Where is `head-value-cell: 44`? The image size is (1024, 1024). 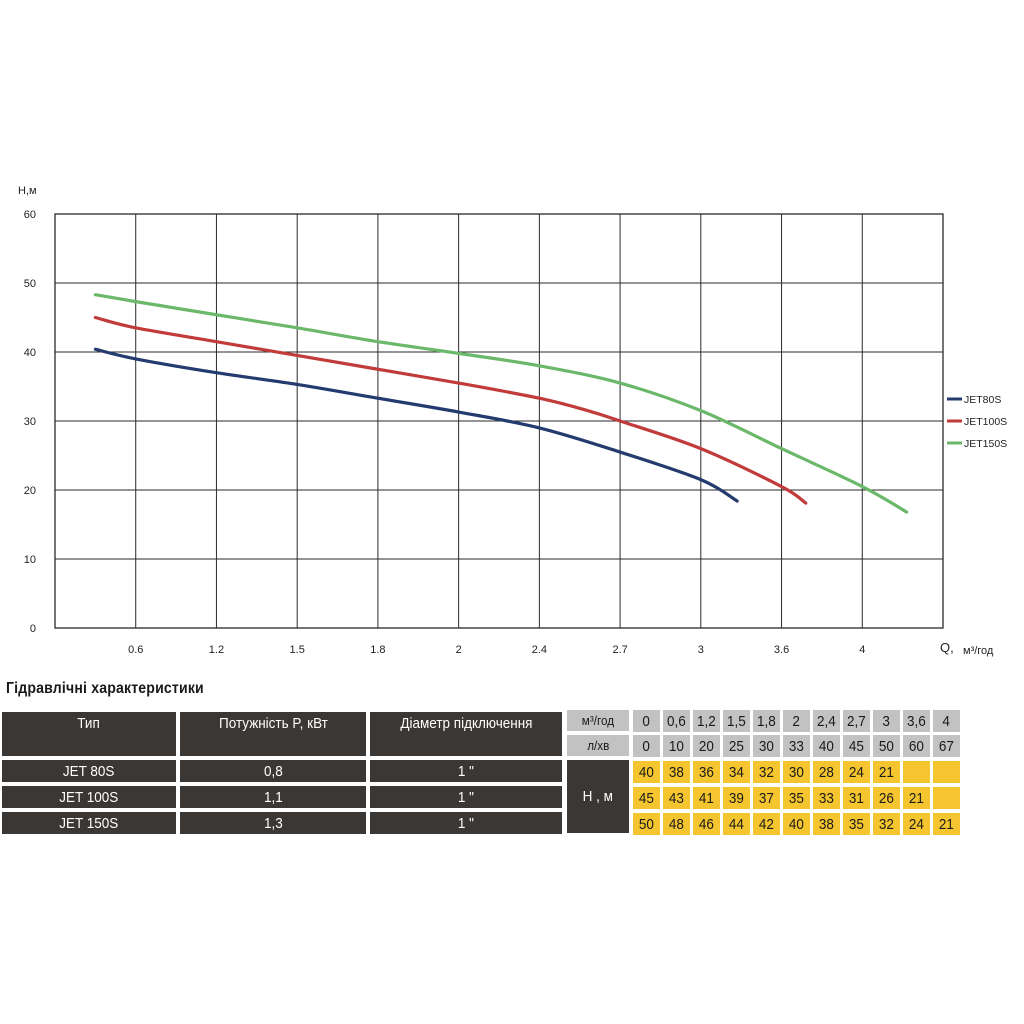 head-value-cell: 44 is located at coordinates (737, 824).